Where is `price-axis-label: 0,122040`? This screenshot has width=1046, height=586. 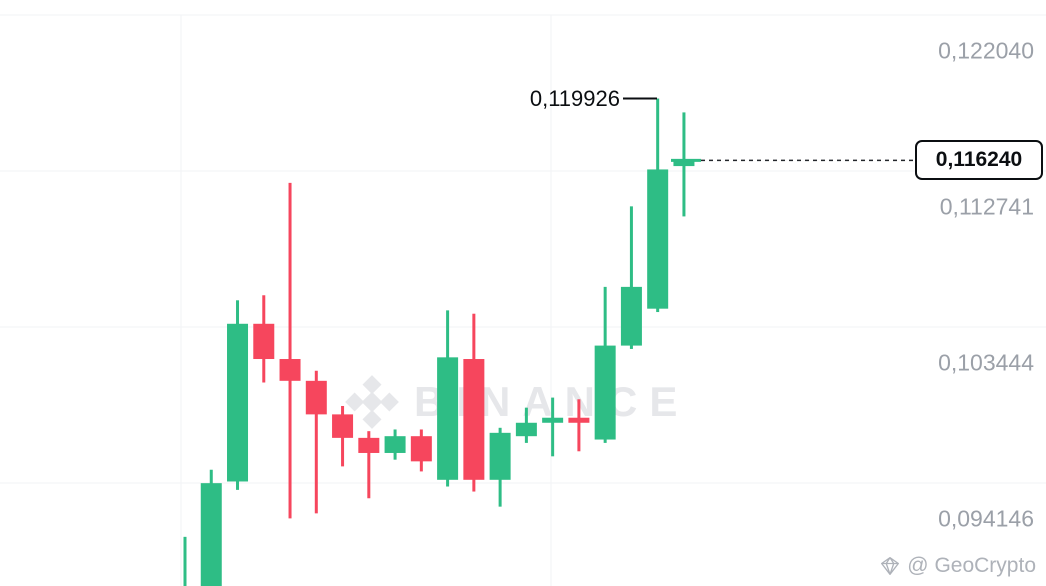 price-axis-label: 0,122040 is located at coordinates (986, 50).